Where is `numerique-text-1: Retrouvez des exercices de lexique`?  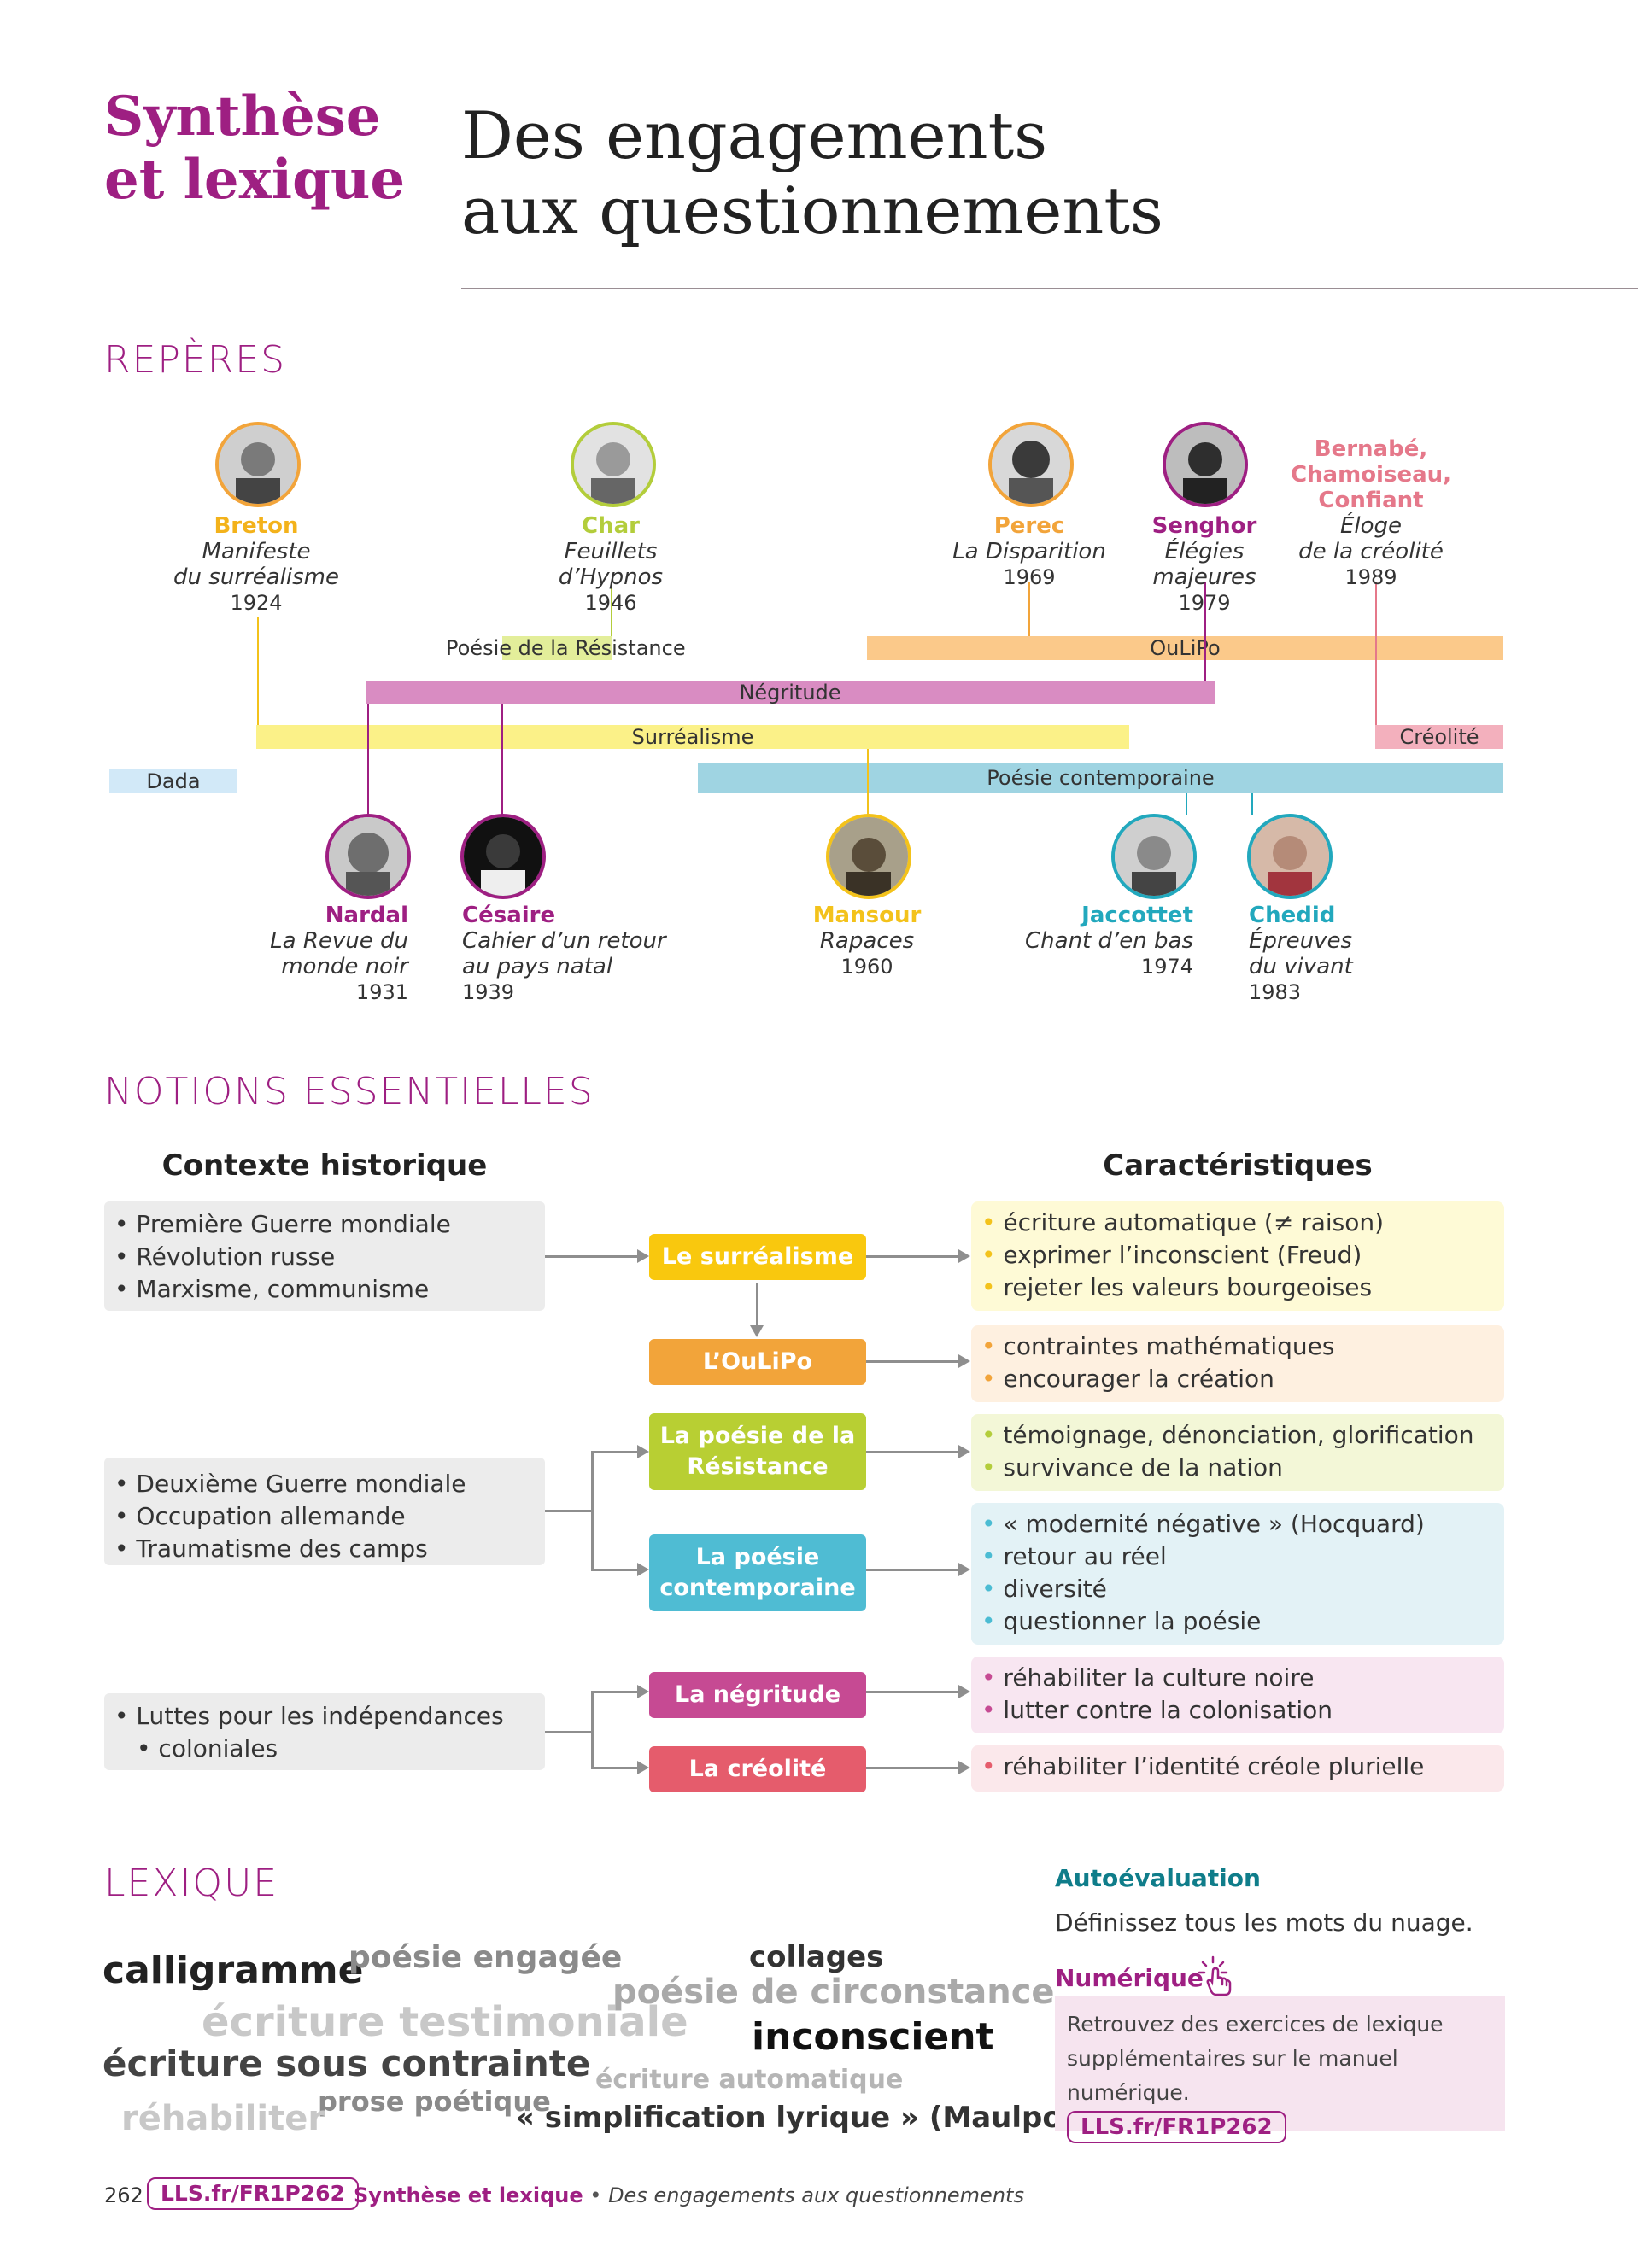 numerique-text-1: Retrouvez des exercices de lexique is located at coordinates (1255, 2024).